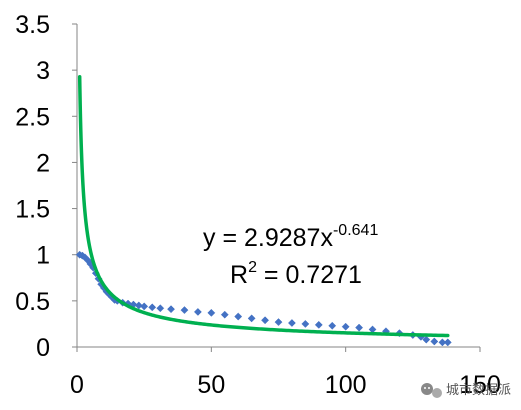 This screenshot has width=521, height=410. What do you see at coordinates (32, 186) in the screenshot?
I see `y-axis-tick-labels: 0 0.5 1 1.5 2 2.5 3 3.5` at bounding box center [32, 186].